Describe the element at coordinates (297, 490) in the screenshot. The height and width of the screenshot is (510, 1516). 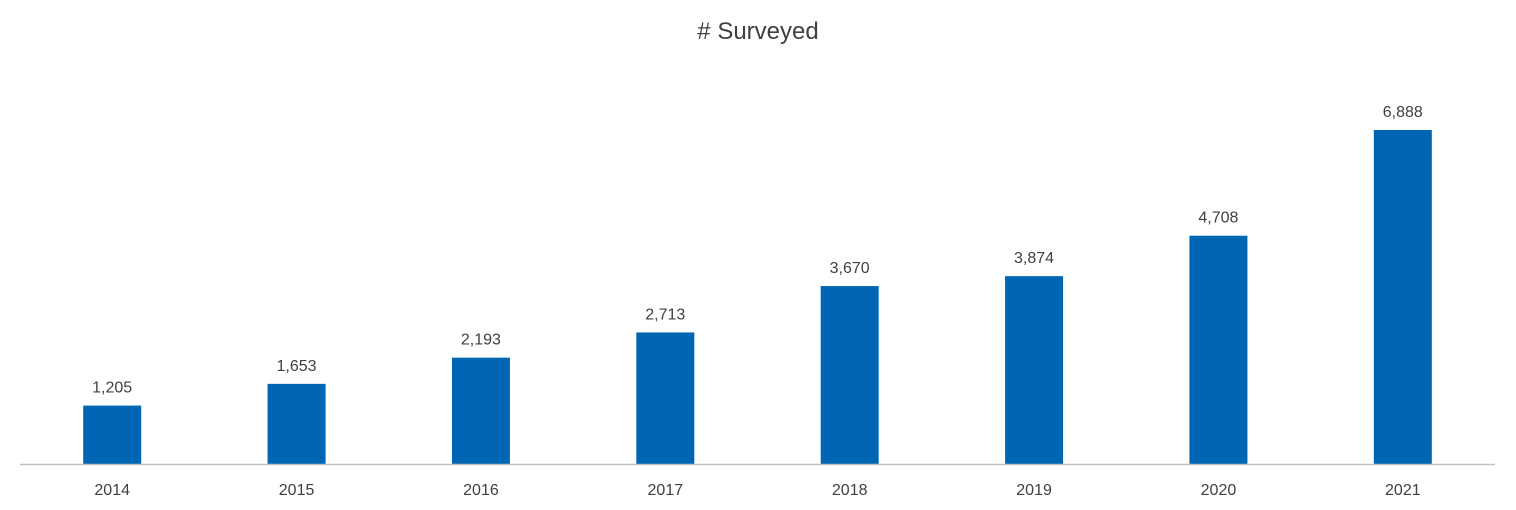
I see `x-tick-label-2015: 2015` at that location.